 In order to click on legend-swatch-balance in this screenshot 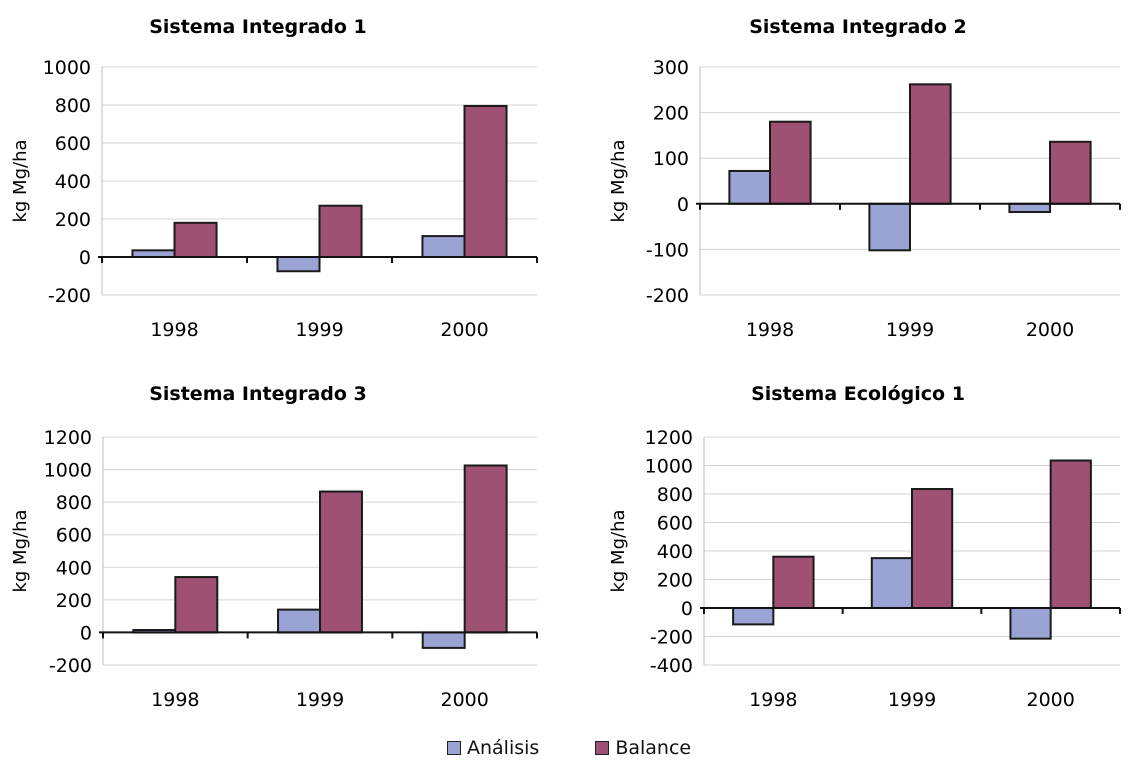, I will do `click(602, 748)`.